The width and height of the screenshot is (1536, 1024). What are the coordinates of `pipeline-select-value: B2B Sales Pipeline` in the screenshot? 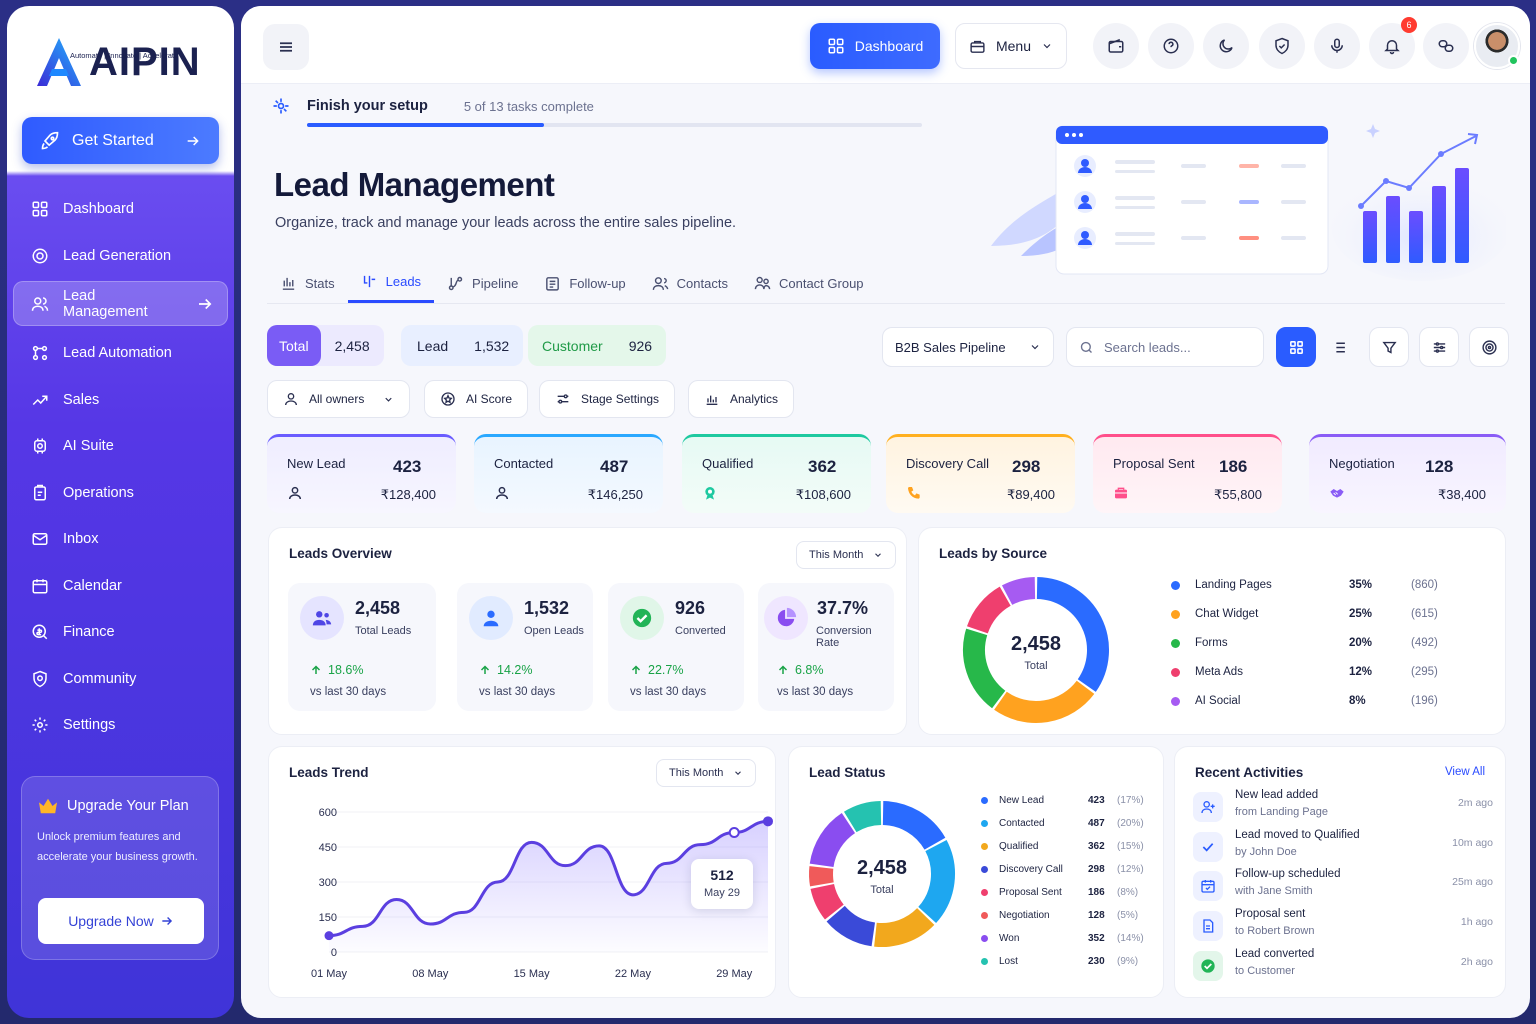 It's located at (950, 347).